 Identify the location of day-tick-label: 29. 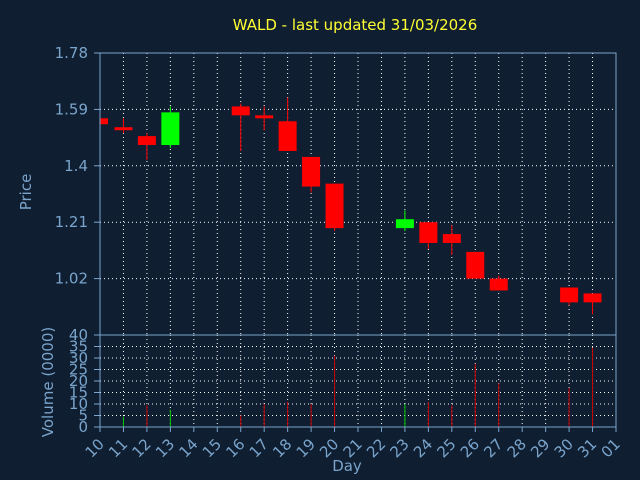
(540, 448).